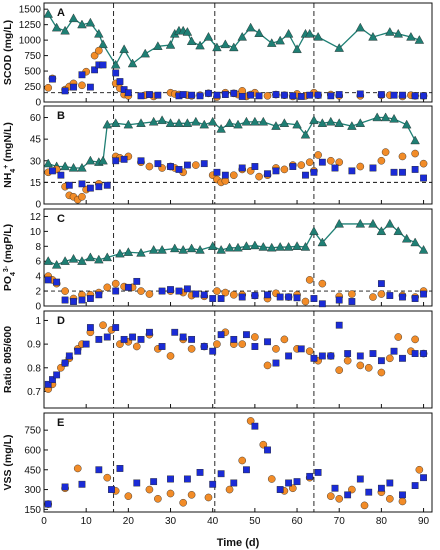 The height and width of the screenshot is (550, 440). What do you see at coordinates (238, 173) in the screenshot?
I see `series-square` at bounding box center [238, 173].